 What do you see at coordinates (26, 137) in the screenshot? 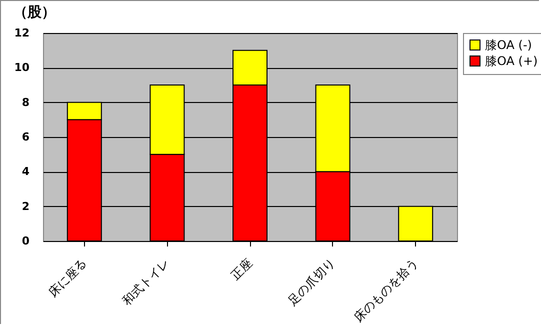
I see `y-tick-label: 6` at bounding box center [26, 137].